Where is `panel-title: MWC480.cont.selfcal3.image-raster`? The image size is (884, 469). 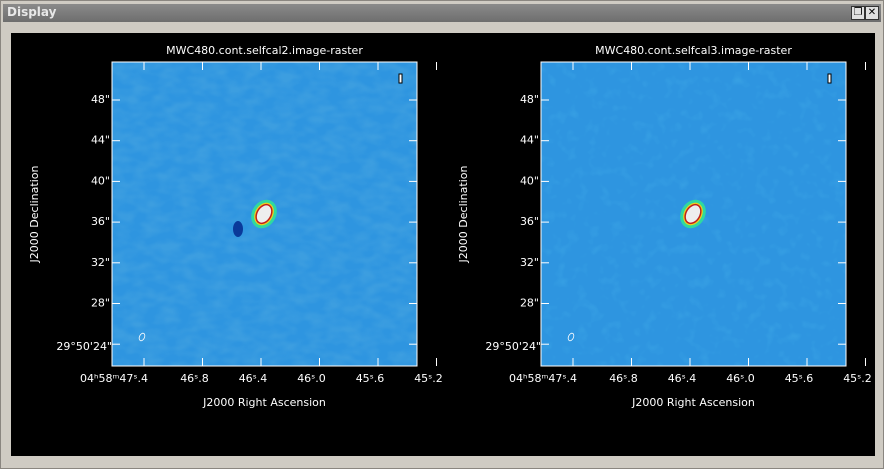
panel-title: MWC480.cont.selfcal3.image-raster is located at coordinates (693, 50).